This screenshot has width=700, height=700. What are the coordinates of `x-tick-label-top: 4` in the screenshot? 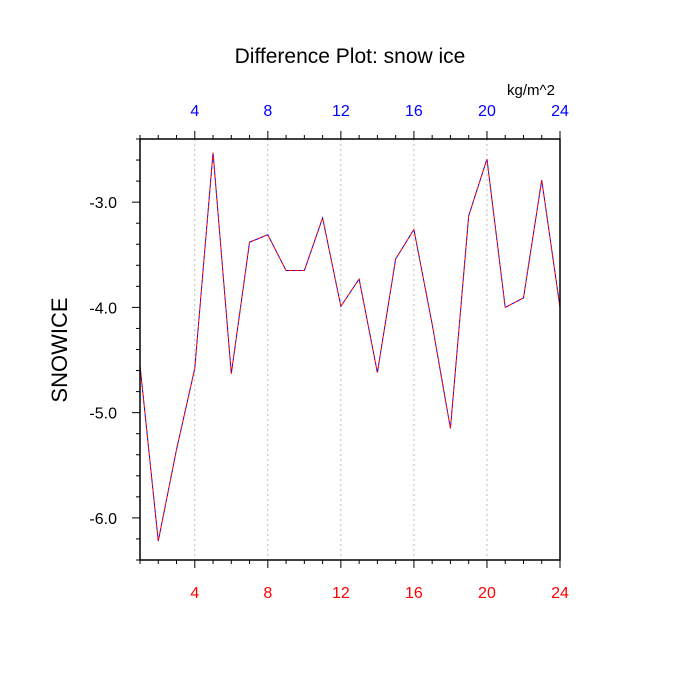 It's located at (194, 111).